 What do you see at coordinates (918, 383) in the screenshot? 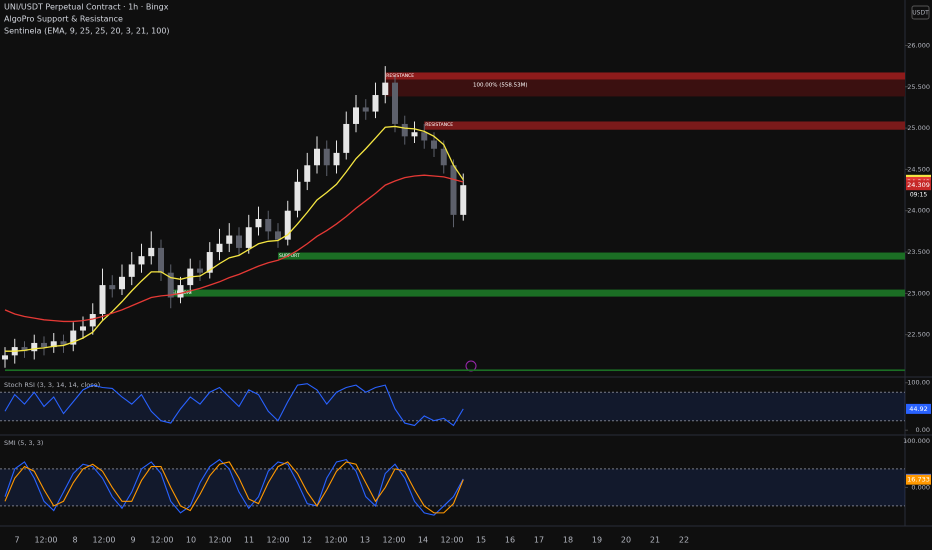
I see `y-tick-label: 100.00` at bounding box center [918, 383].